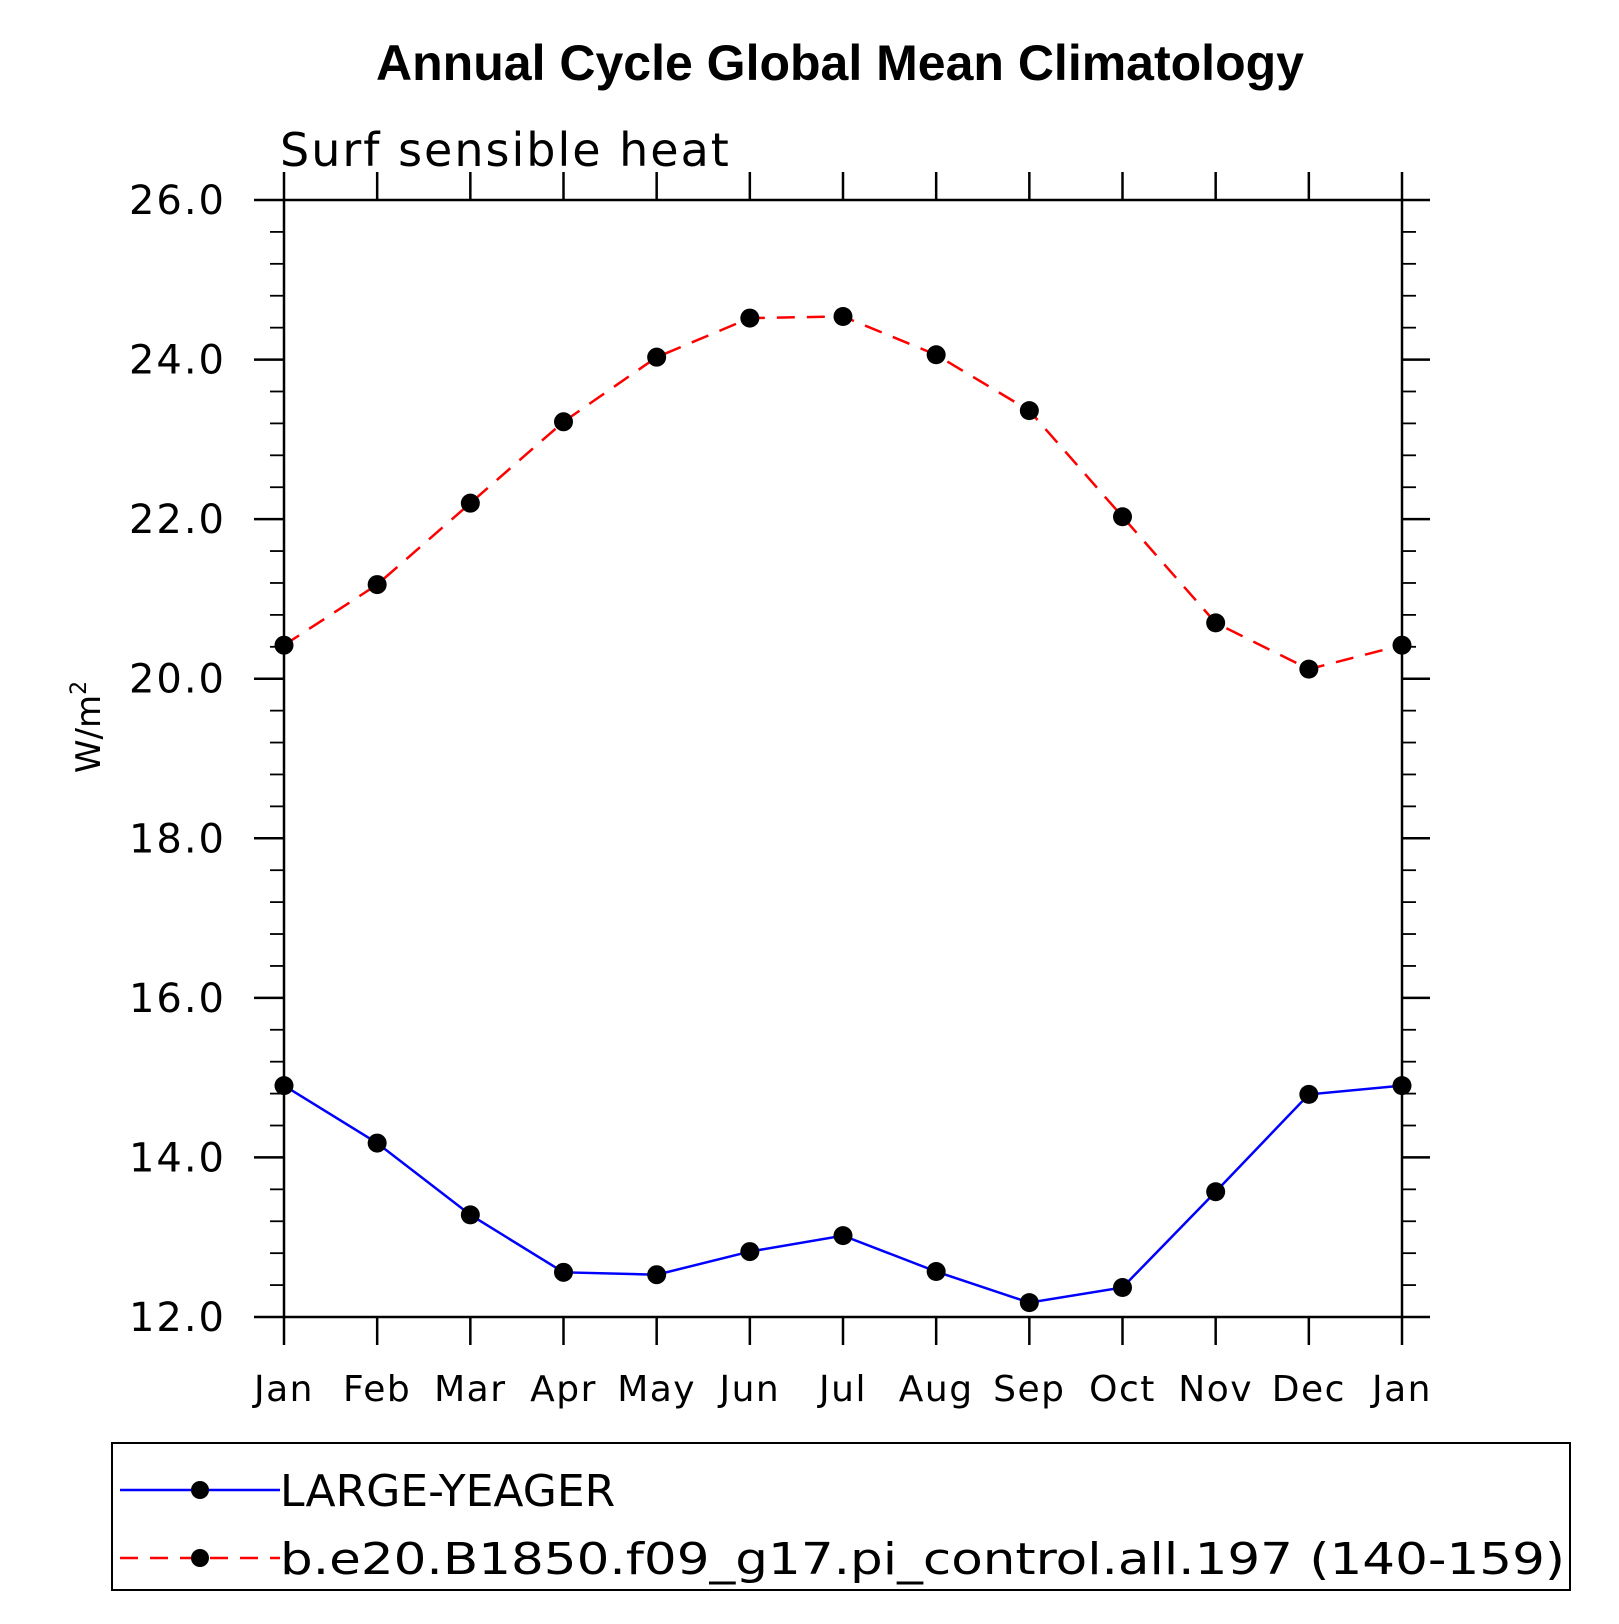 Image resolution: width=1619 pixels, height=1624 pixels. Describe the element at coordinates (177, 361) in the screenshot. I see `y-tick-label: 24.0` at that location.